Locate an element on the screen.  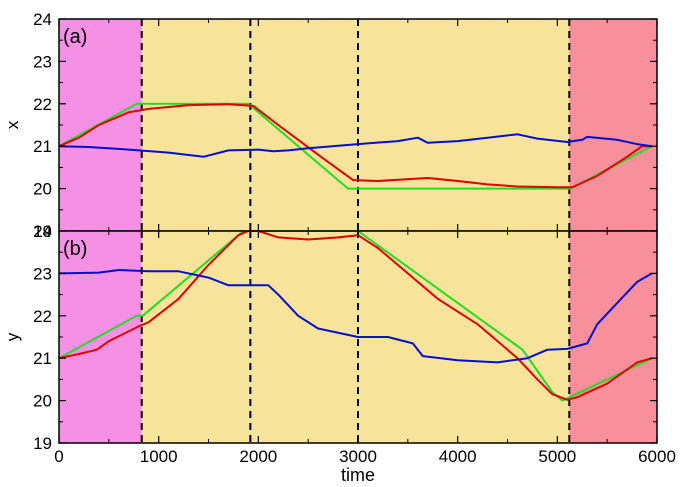
series-line is located at coordinates (355, 145).